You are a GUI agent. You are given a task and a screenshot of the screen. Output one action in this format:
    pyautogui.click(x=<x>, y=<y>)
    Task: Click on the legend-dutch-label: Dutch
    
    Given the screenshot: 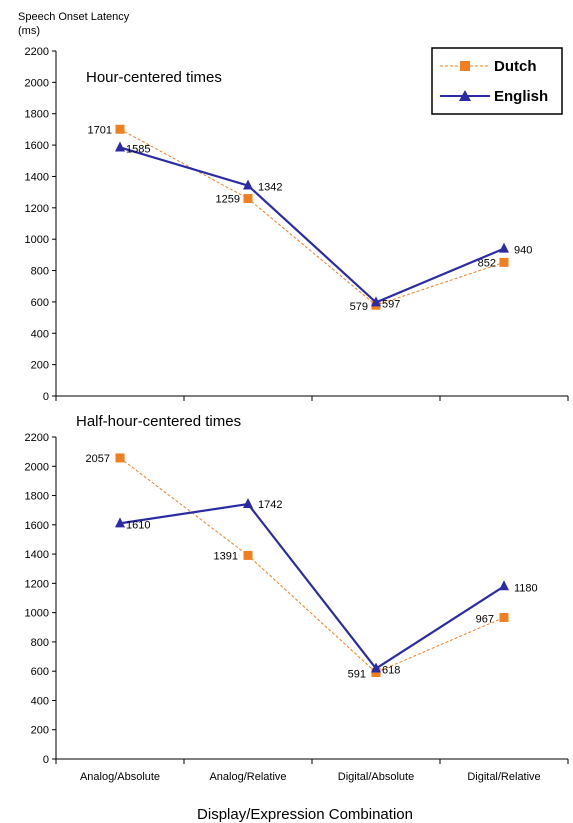 What is the action you would take?
    pyautogui.click(x=515, y=66)
    